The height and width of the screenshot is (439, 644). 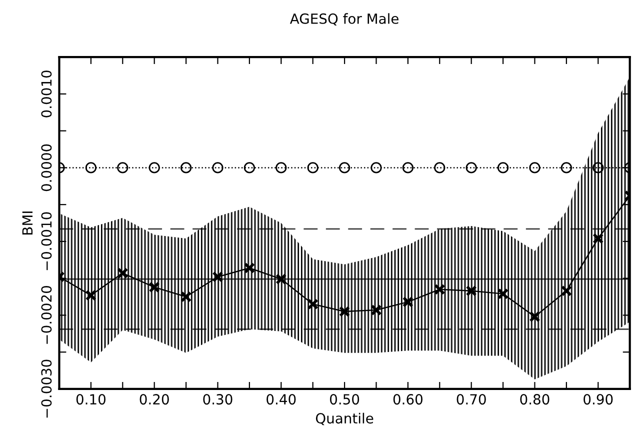 I want to click on chart-title: AGESQ for Male, so click(x=344, y=19).